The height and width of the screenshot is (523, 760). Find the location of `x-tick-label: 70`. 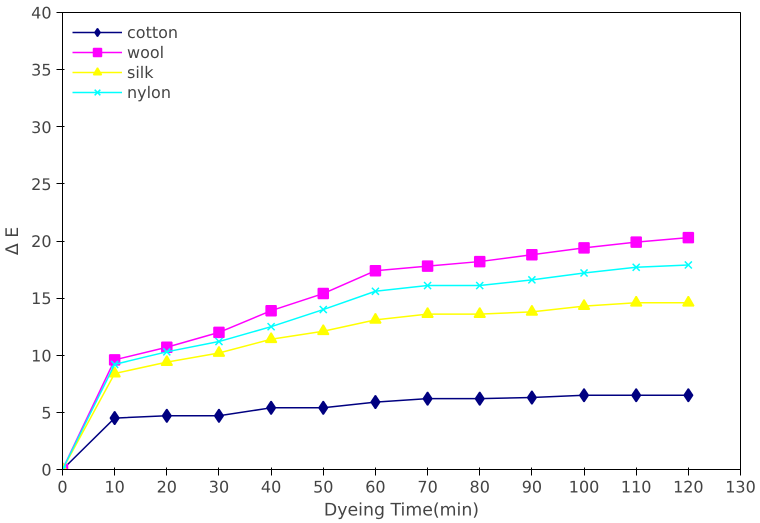

x-tick-label: 70 is located at coordinates (427, 487).